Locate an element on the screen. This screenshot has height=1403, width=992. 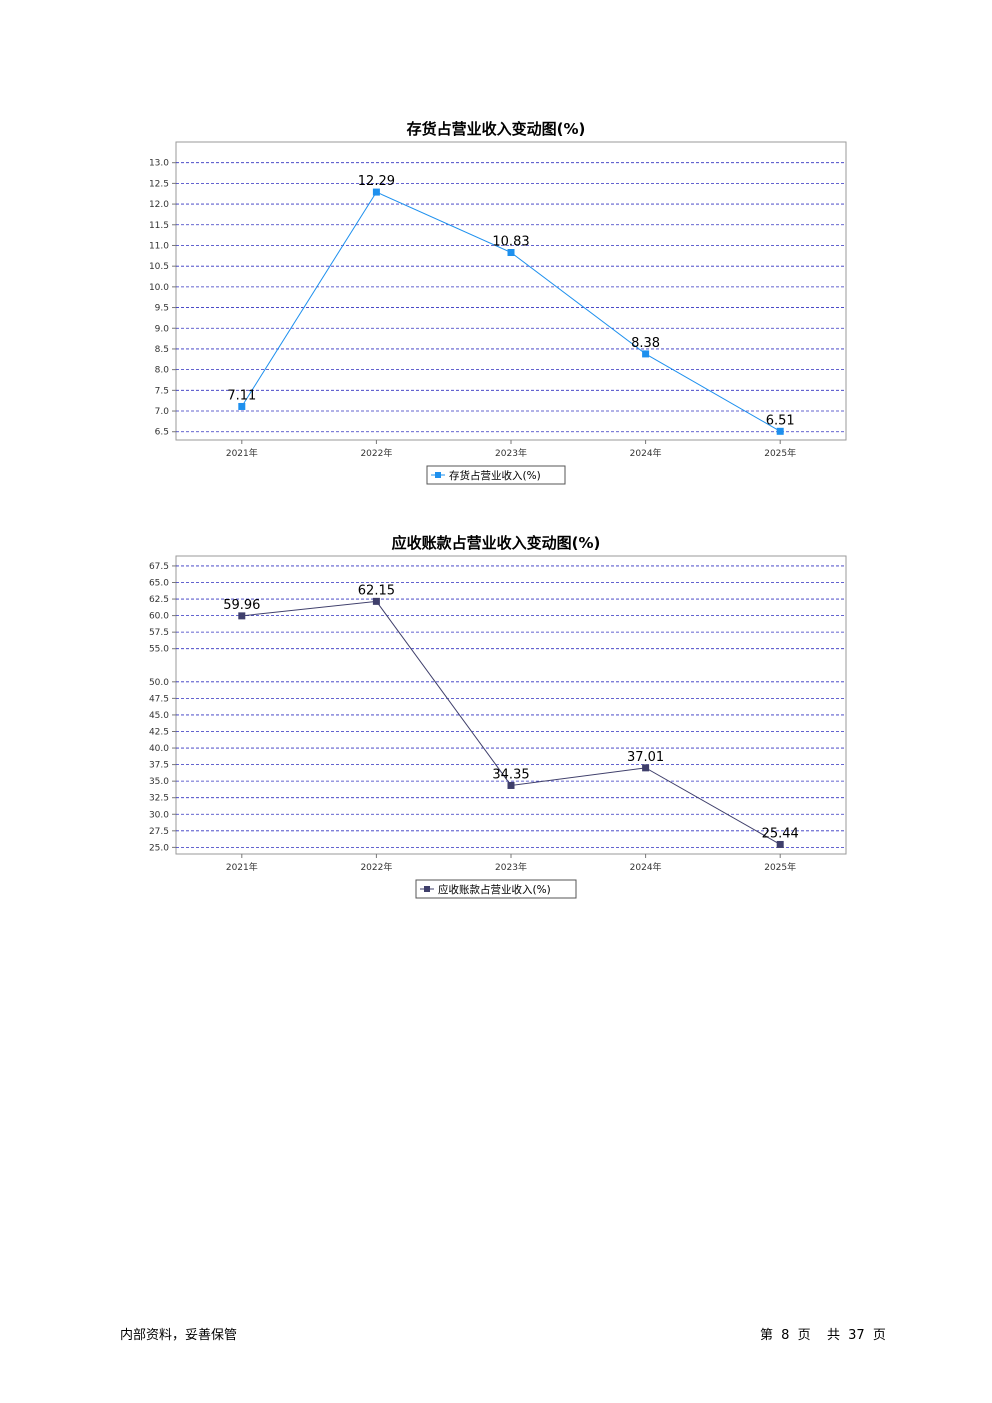
y-tick-label: 67.5 is located at coordinates (159, 567).